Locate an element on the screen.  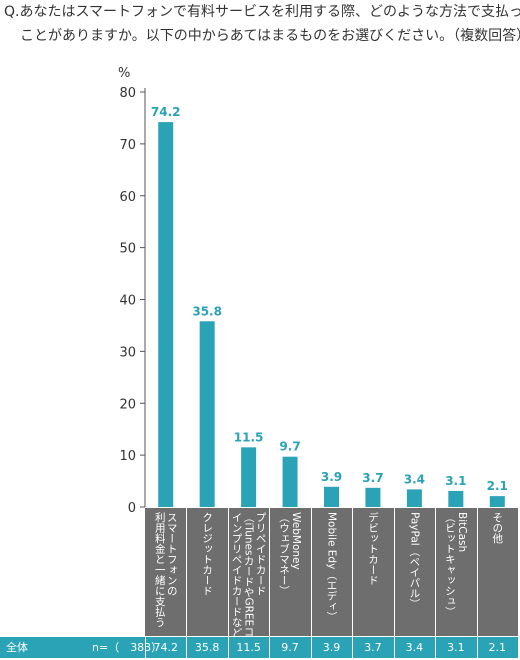
row-divider is located at coordinates (259, 636).